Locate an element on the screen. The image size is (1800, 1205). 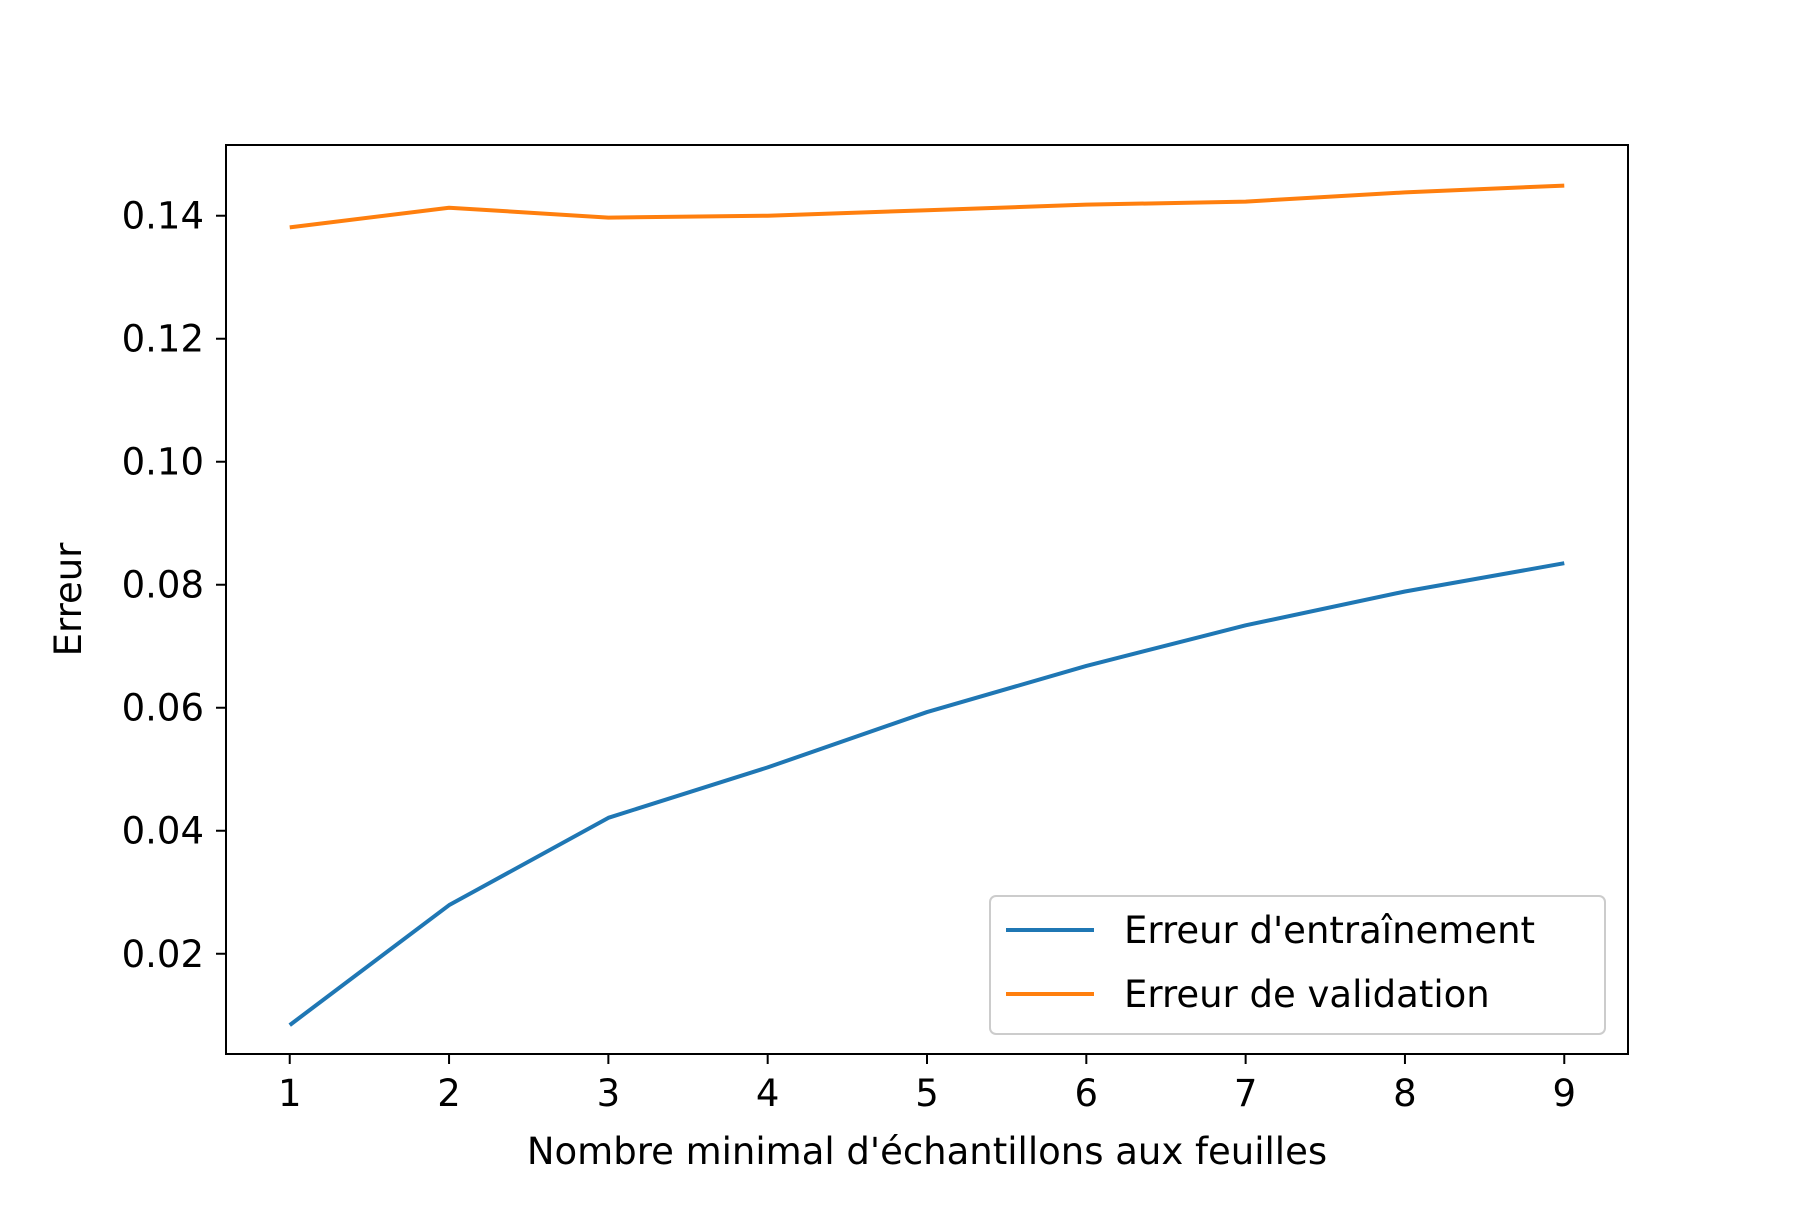
y-tick-label: 0.02 is located at coordinates (163, 954).